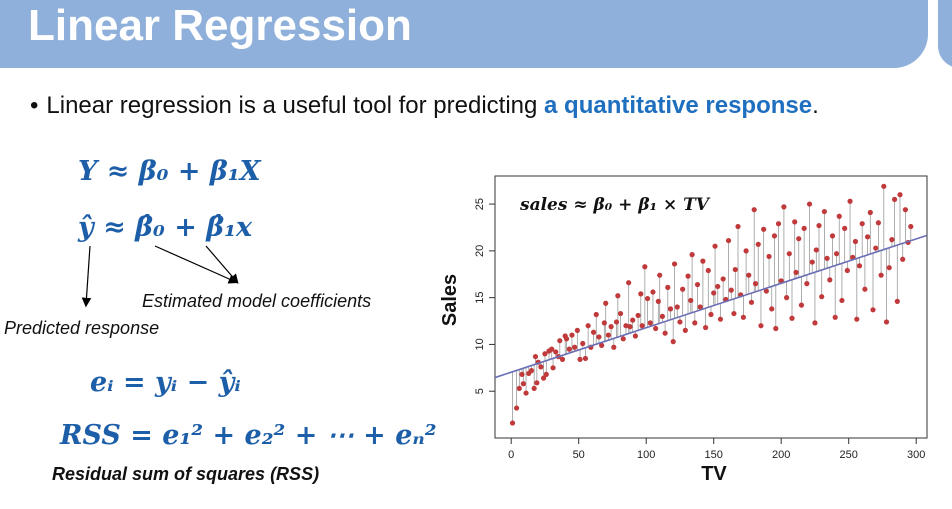 The width and height of the screenshot is (952, 509). Describe the element at coordinates (945, 34) in the screenshot. I see `title-bar-tab` at that location.